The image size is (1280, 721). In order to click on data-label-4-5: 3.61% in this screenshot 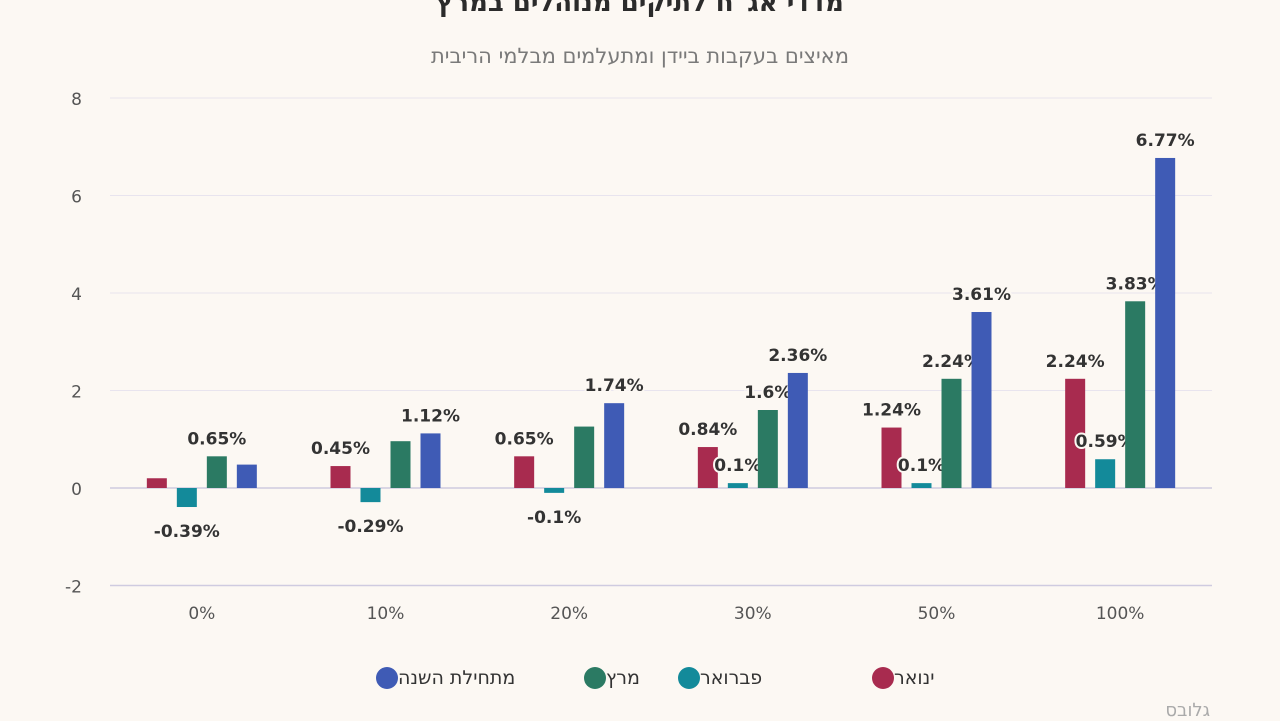, I will do `click(981, 295)`.